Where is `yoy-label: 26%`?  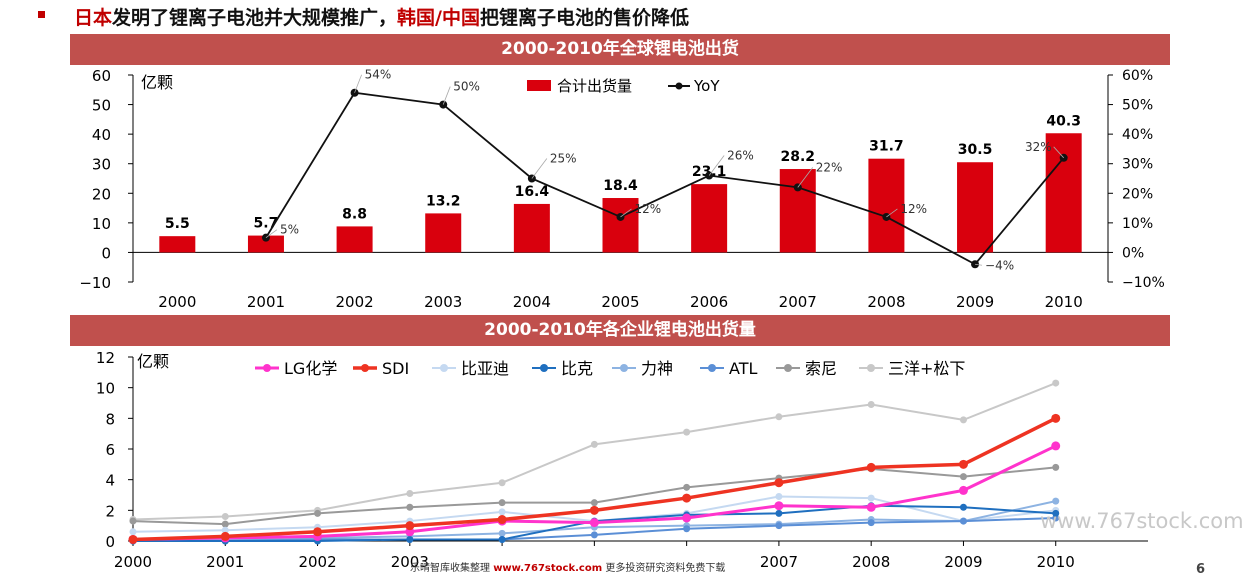
yoy-label: 26% is located at coordinates (740, 156).